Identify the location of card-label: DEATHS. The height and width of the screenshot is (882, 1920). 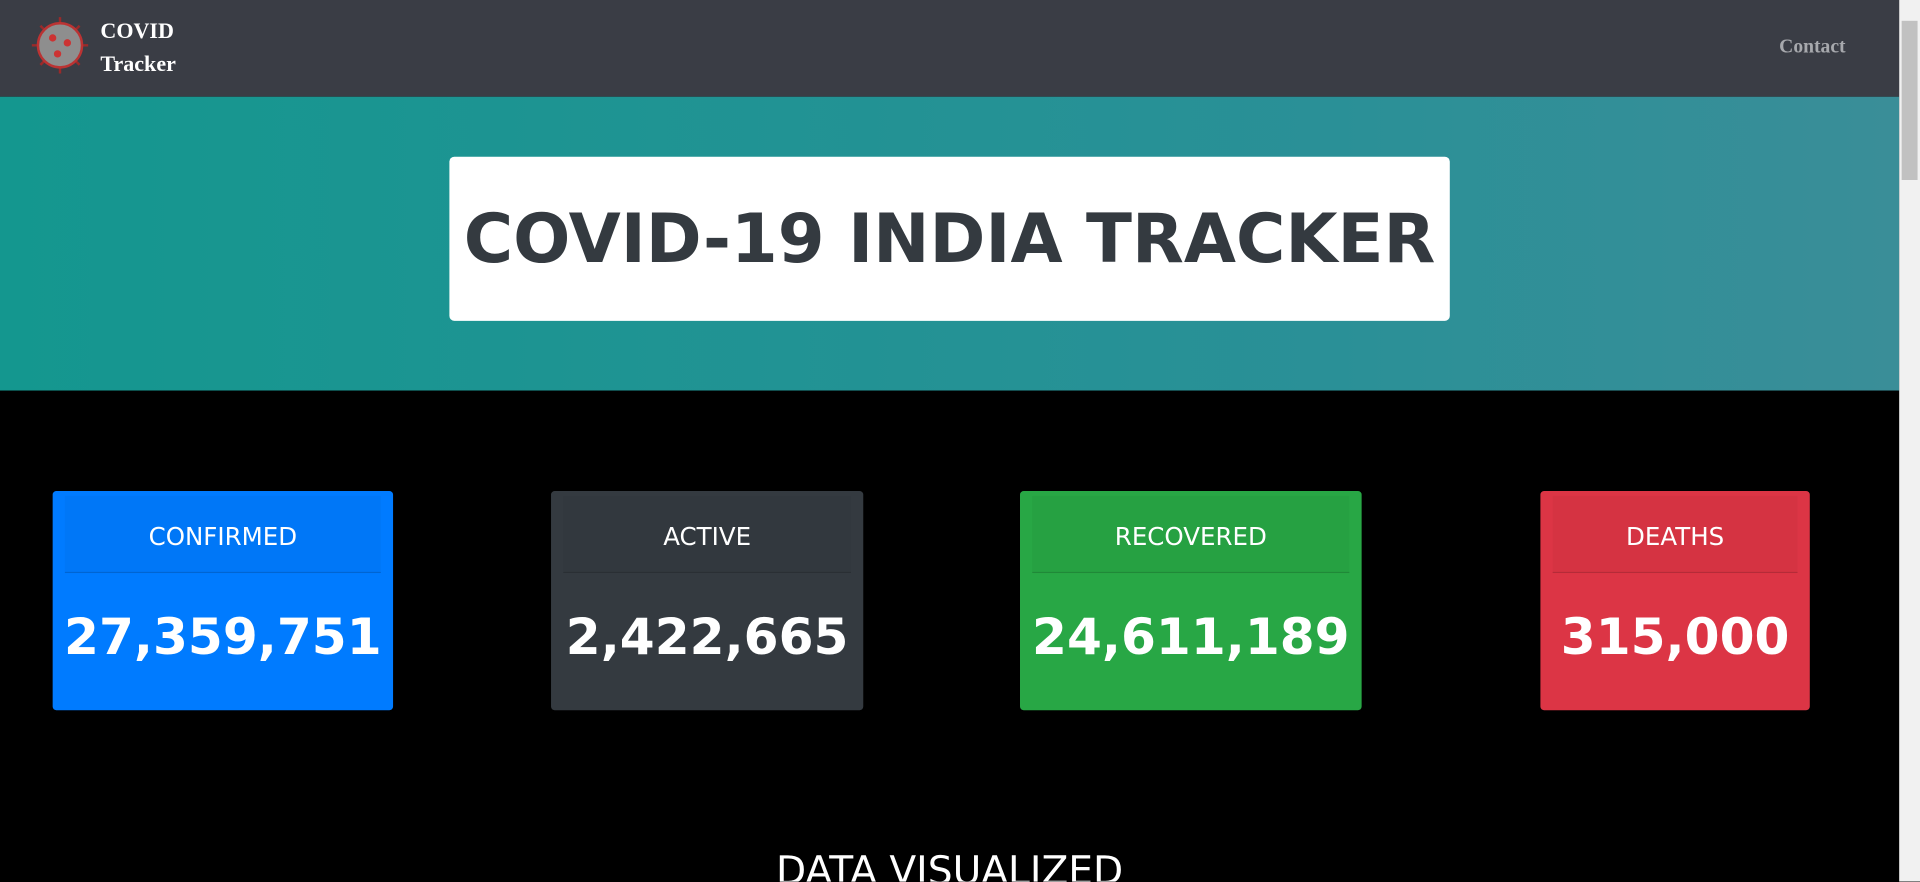
(1675, 535).